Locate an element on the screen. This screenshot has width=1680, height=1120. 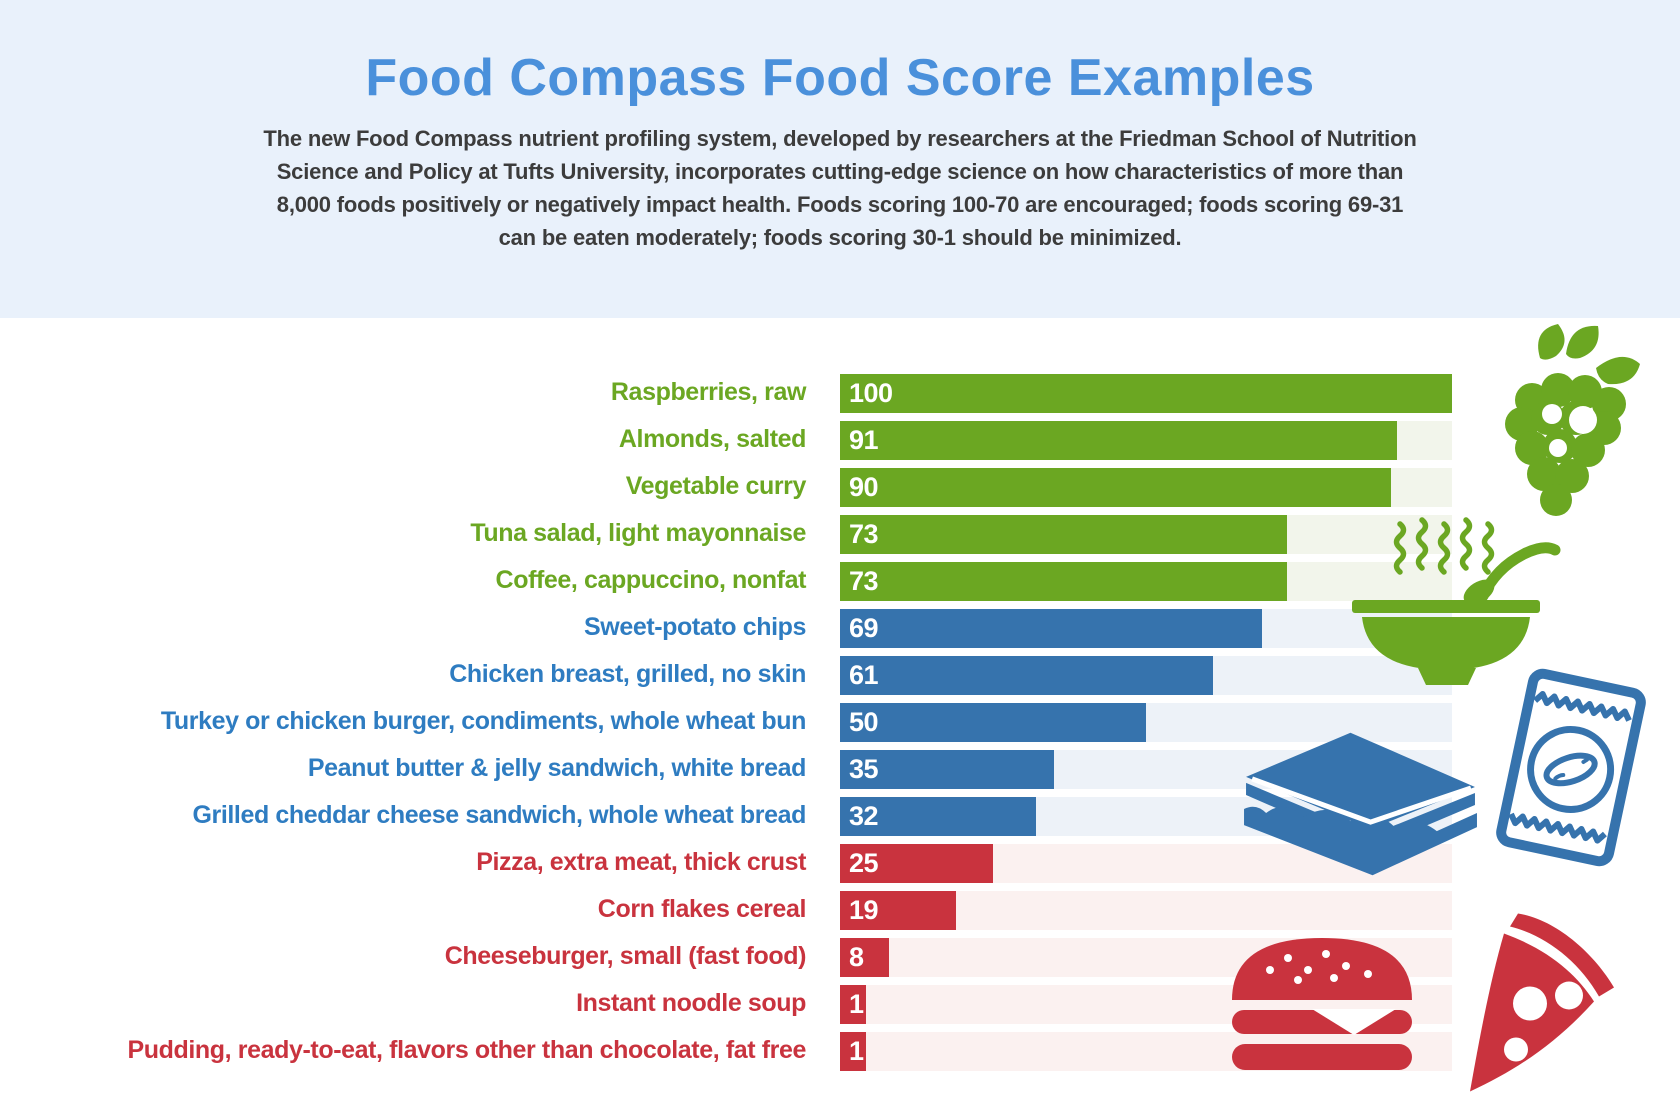
score-bar: 100 is located at coordinates (1146, 393).